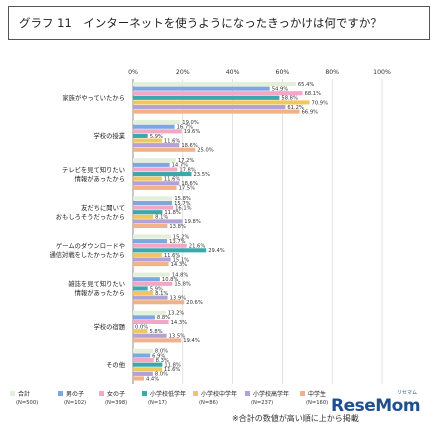  What do you see at coordinates (233, 72) in the screenshot?
I see `x-tick-label: 40%` at bounding box center [233, 72].